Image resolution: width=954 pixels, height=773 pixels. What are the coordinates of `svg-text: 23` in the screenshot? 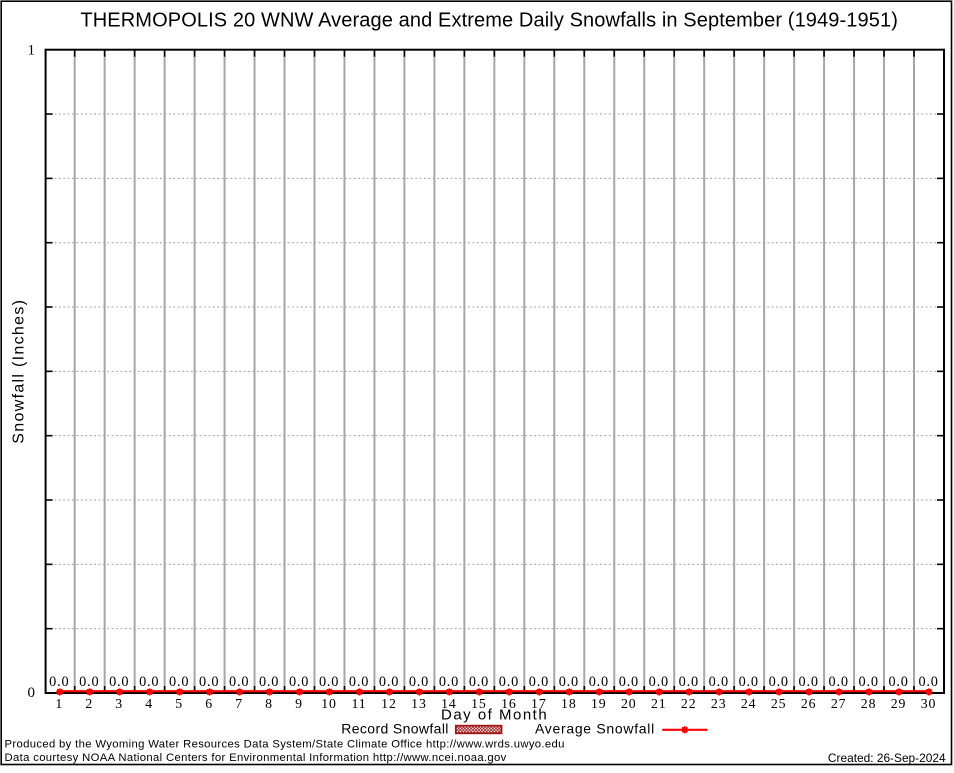 It's located at (719, 703).